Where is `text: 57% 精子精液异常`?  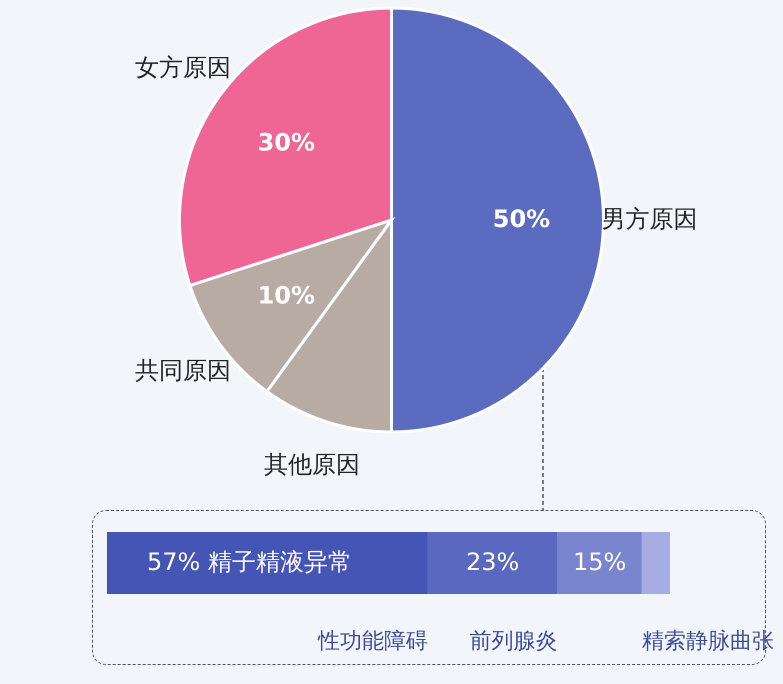 text: 57% 精子精液异常 is located at coordinates (249, 562).